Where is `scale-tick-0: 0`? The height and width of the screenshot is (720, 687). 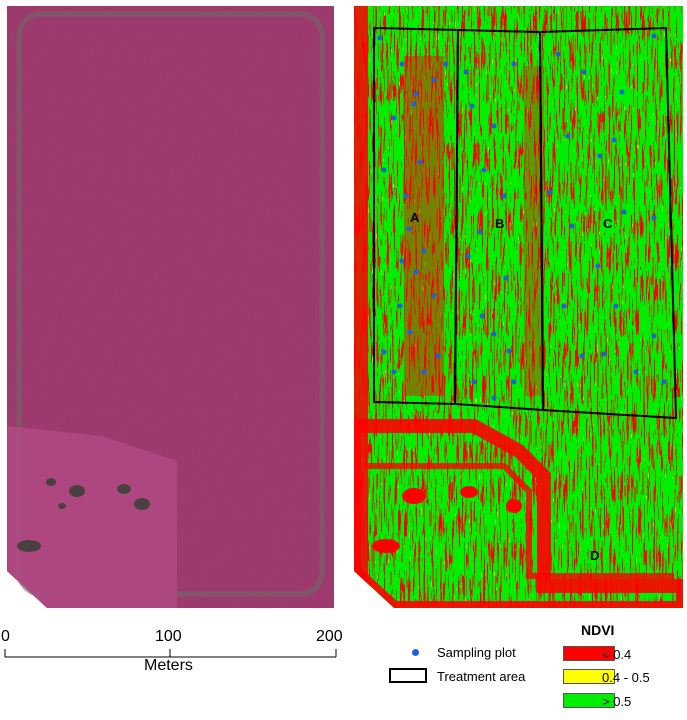
scale-tick-0: 0 is located at coordinates (5, 636).